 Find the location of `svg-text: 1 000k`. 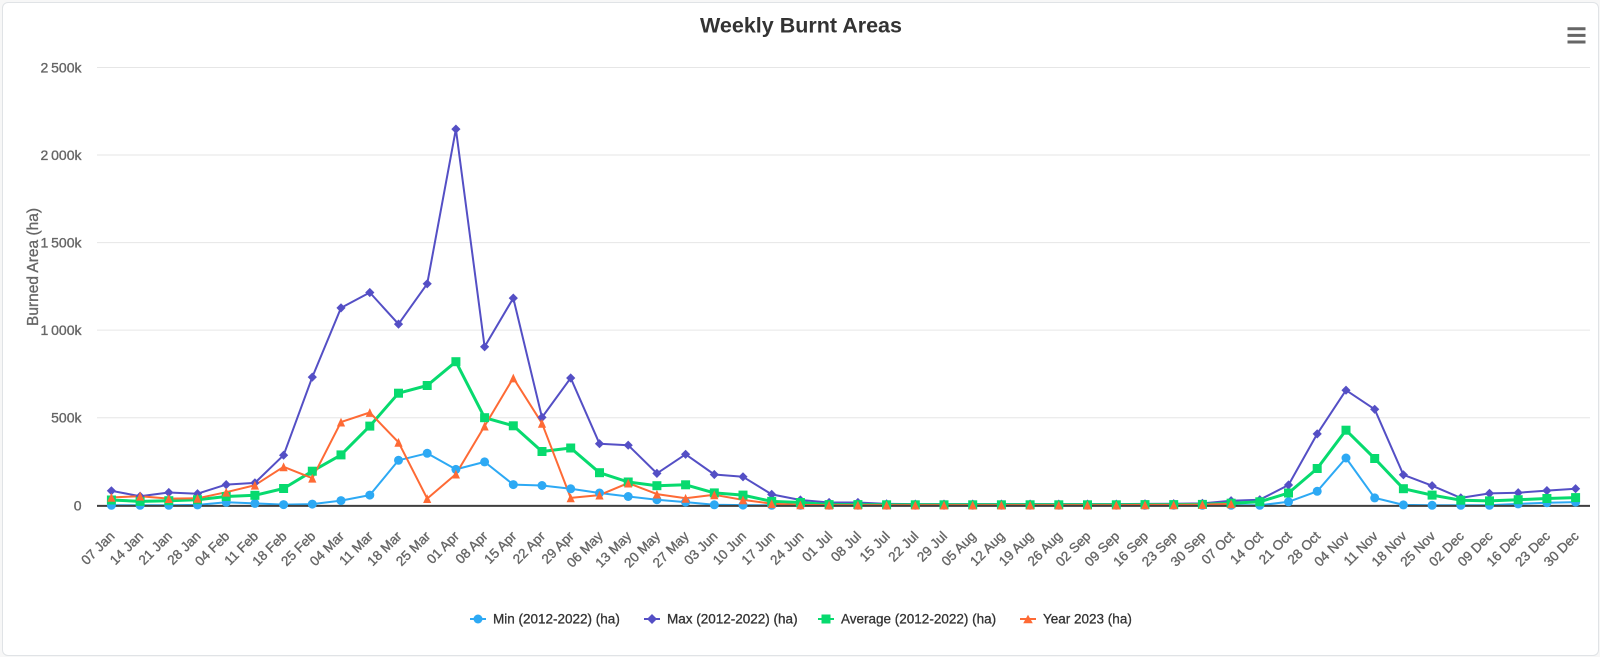

svg-text: 1 000k is located at coordinates (62, 330).